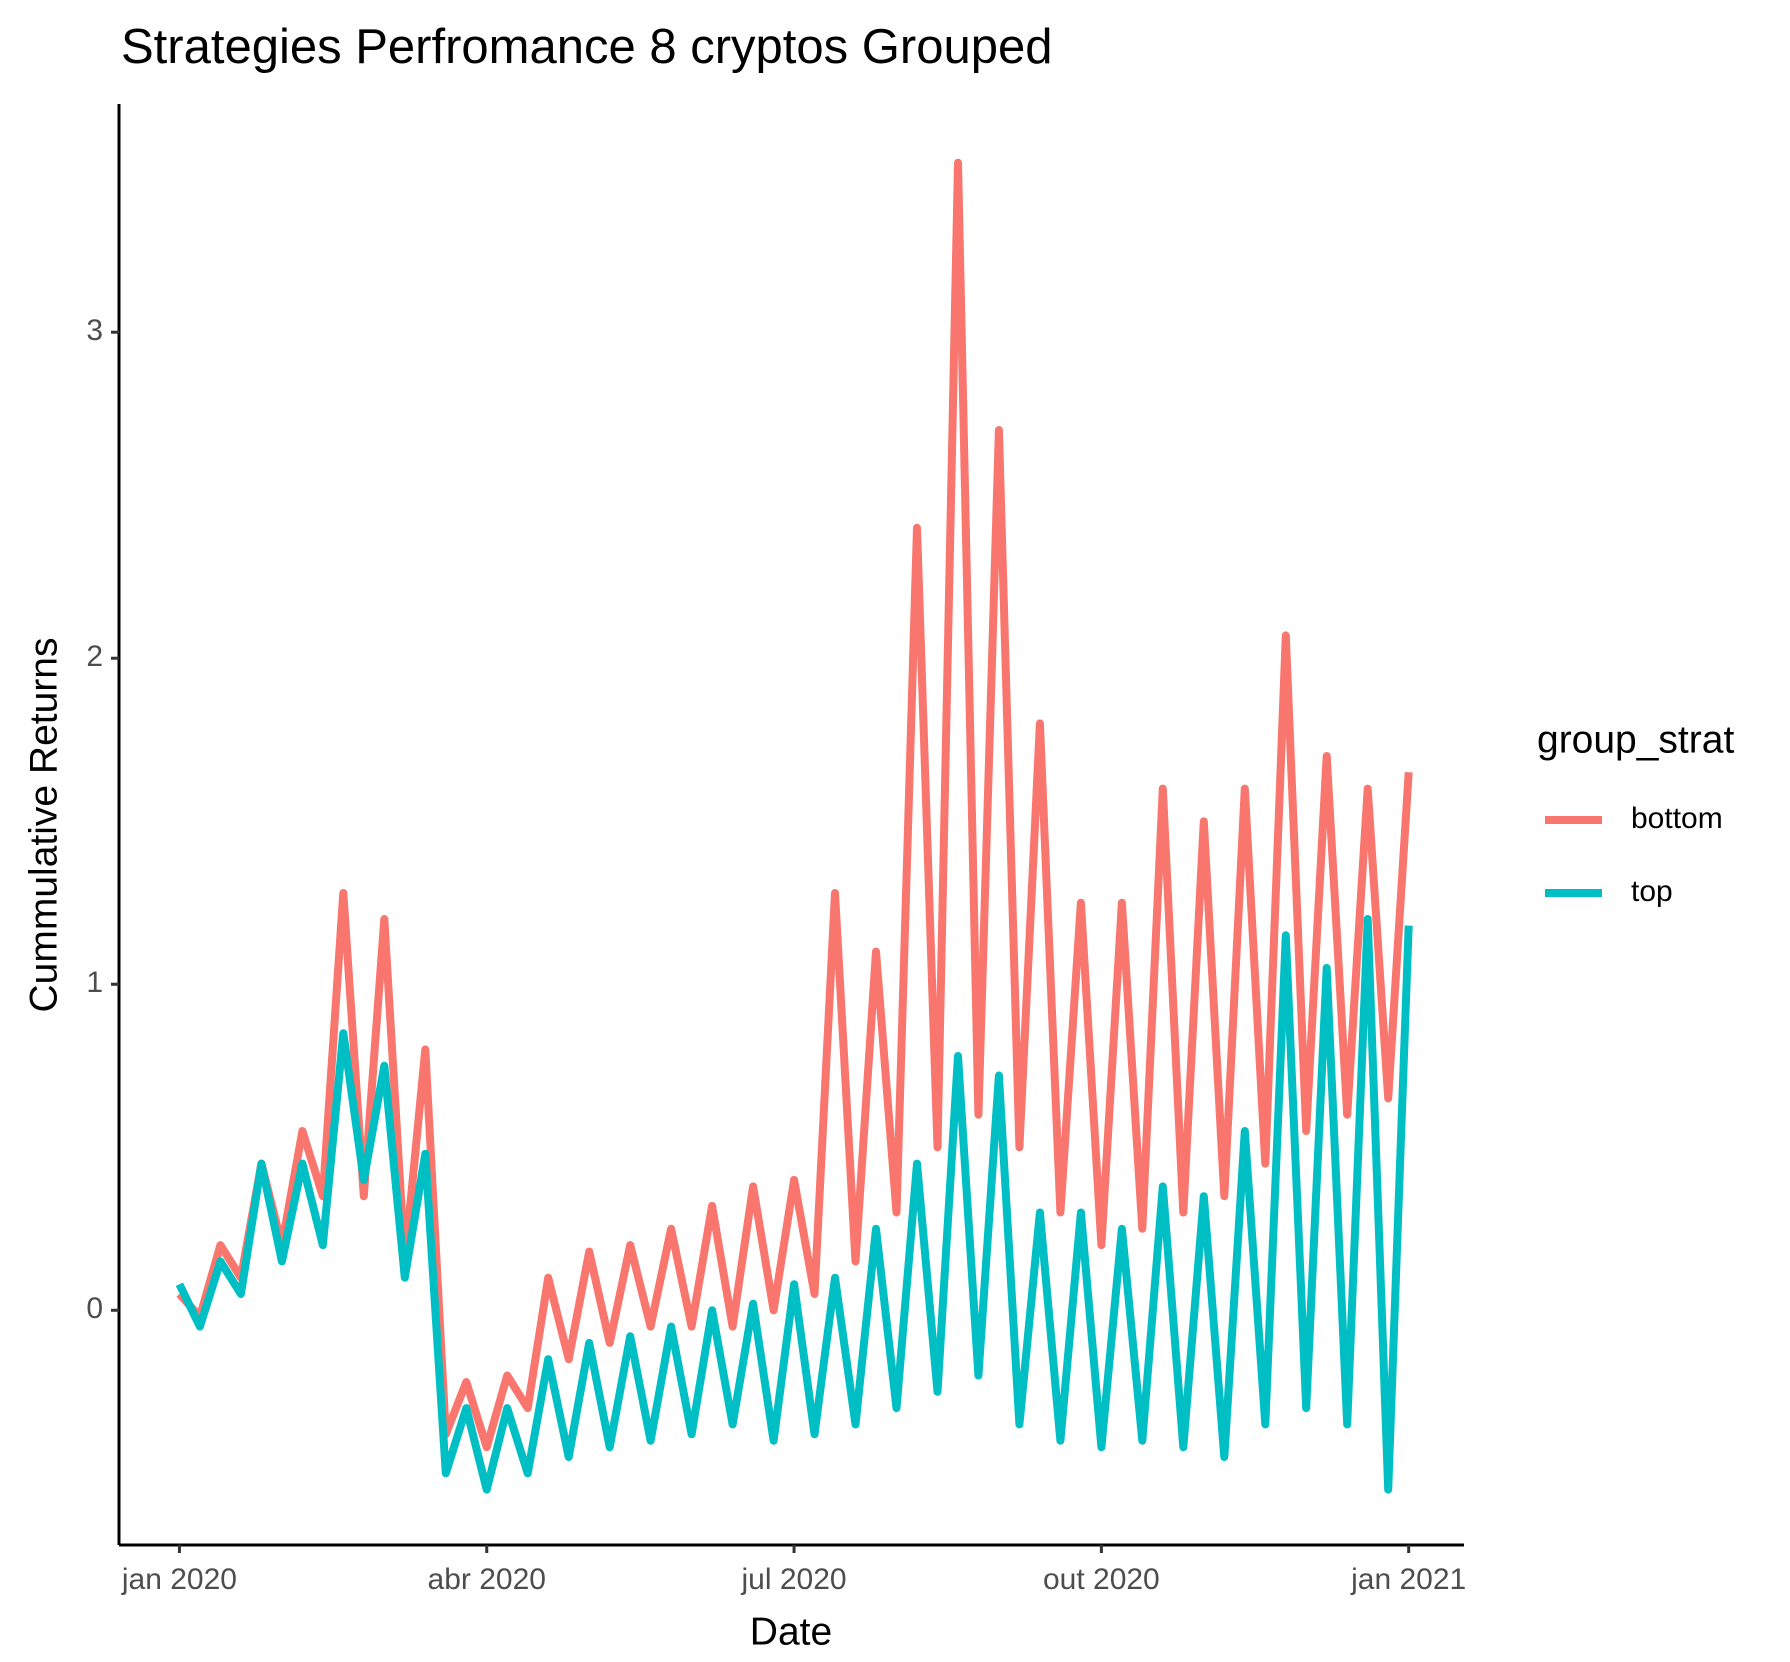 The image size is (1790, 1662). Describe the element at coordinates (794, 1579) in the screenshot. I see `x-tick-label: jul 2020` at that location.